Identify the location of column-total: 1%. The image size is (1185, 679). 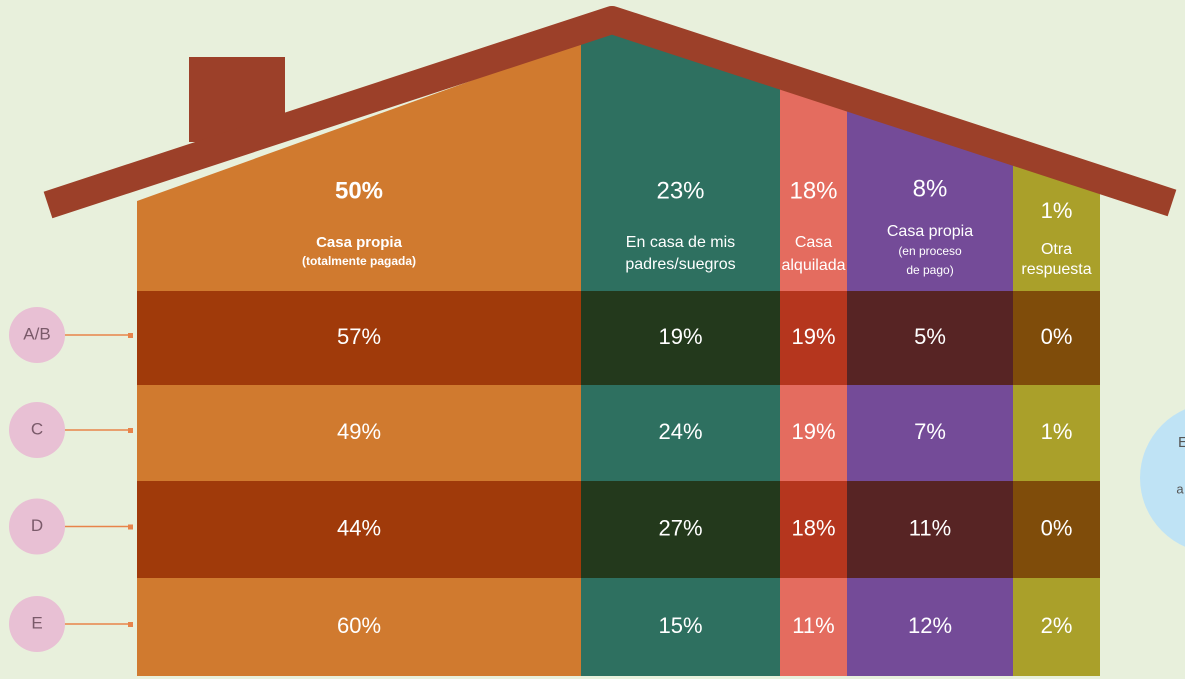
(1057, 210).